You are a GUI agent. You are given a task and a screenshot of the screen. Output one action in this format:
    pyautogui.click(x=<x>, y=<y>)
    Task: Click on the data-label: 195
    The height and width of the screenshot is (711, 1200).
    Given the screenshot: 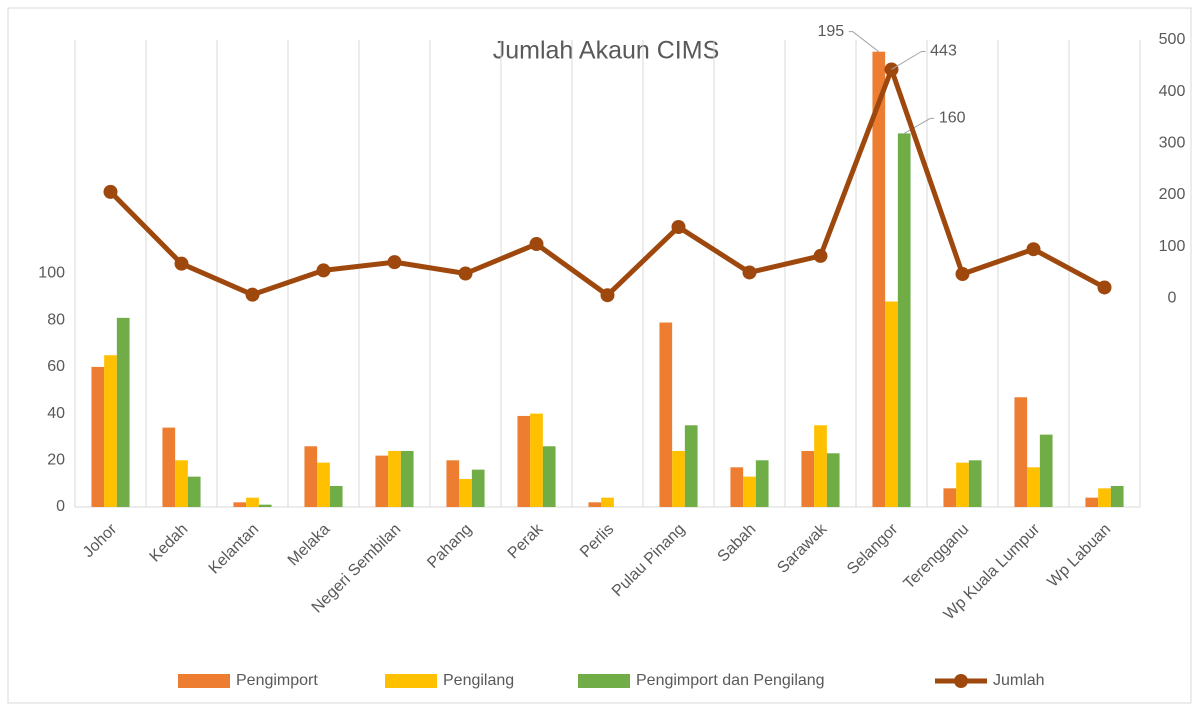 What is the action you would take?
    pyautogui.click(x=830, y=31)
    